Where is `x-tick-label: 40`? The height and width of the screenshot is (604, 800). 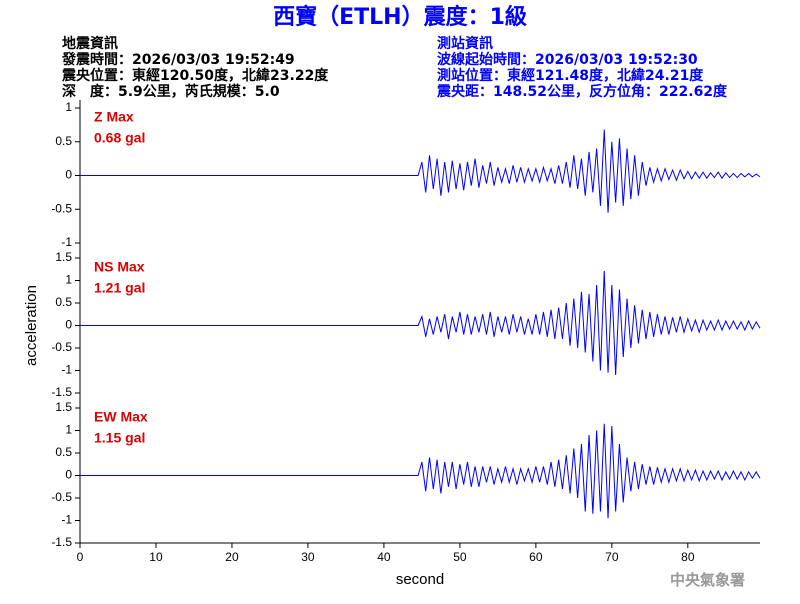 x-tick-label: 40 is located at coordinates (384, 557).